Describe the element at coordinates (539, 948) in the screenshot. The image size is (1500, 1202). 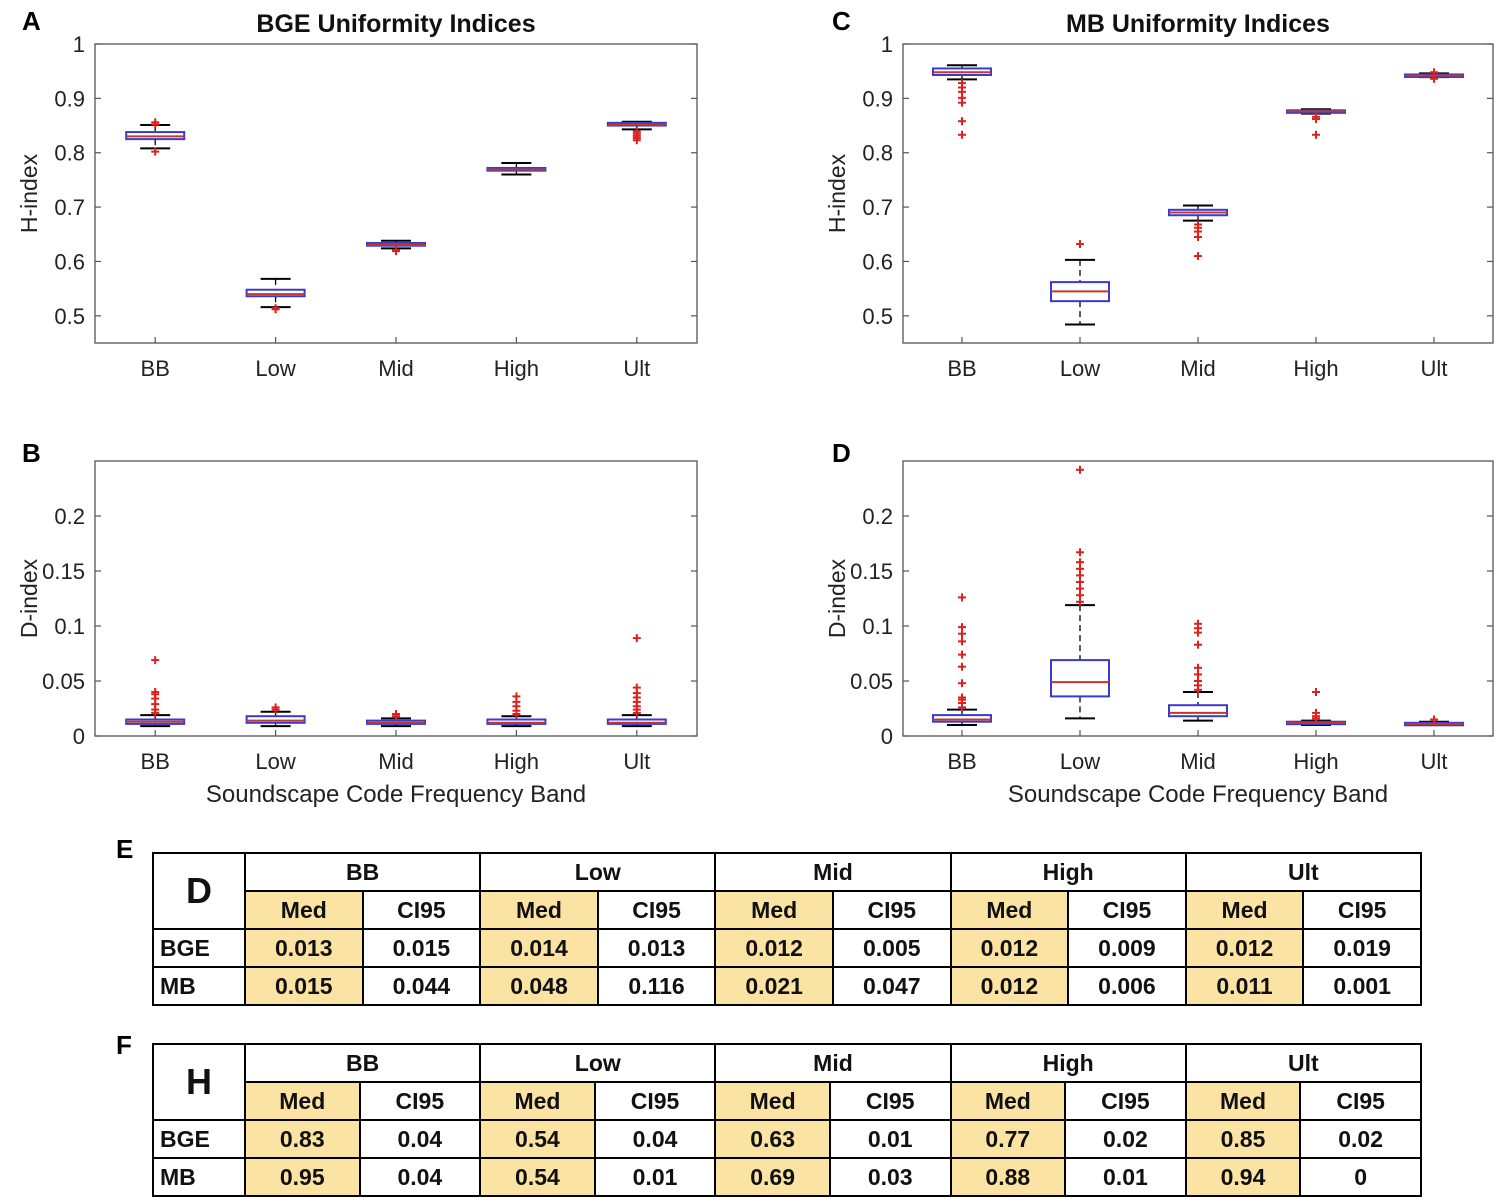
I see `median-value: 0.014` at that location.